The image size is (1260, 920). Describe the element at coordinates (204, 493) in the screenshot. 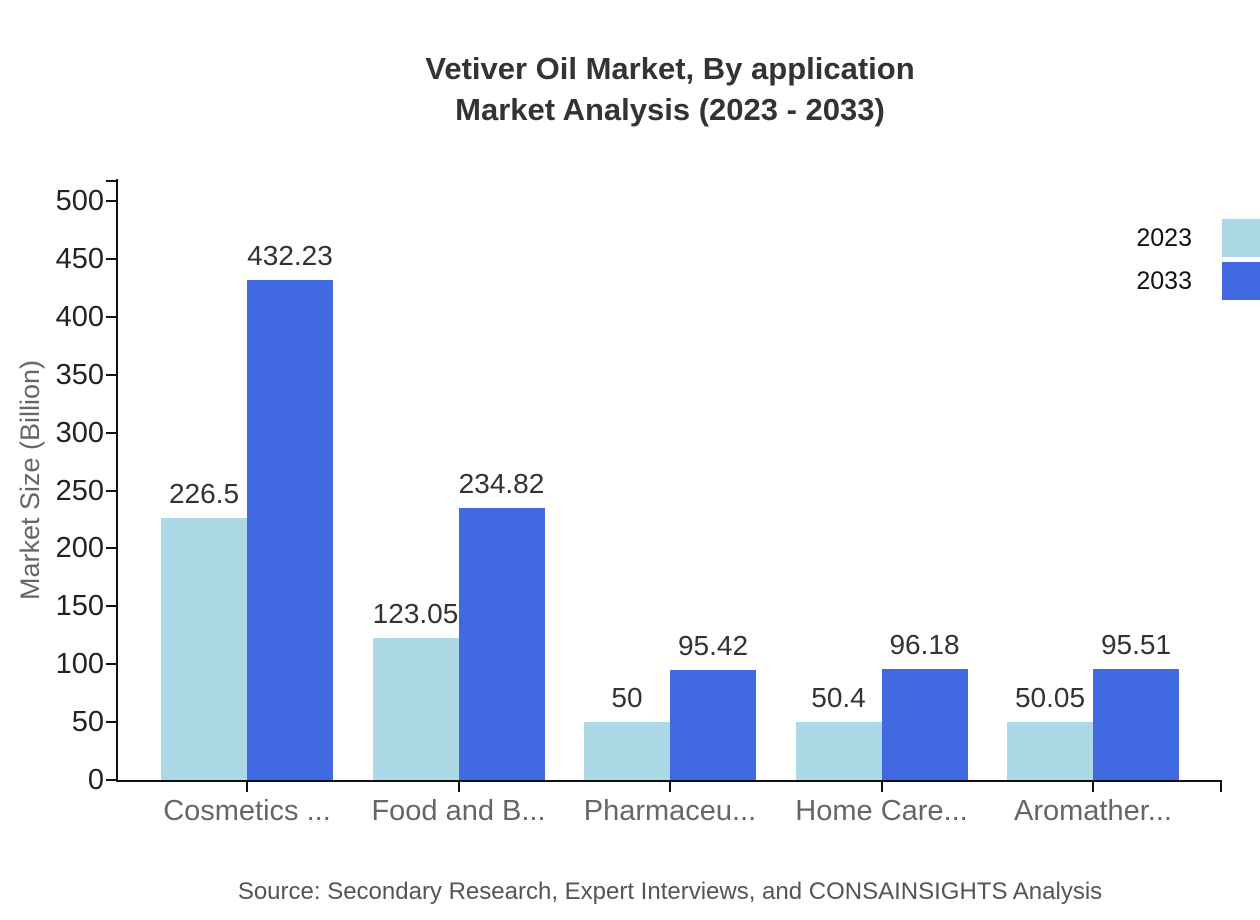

I see `bar-value-label: 226.5` at that location.